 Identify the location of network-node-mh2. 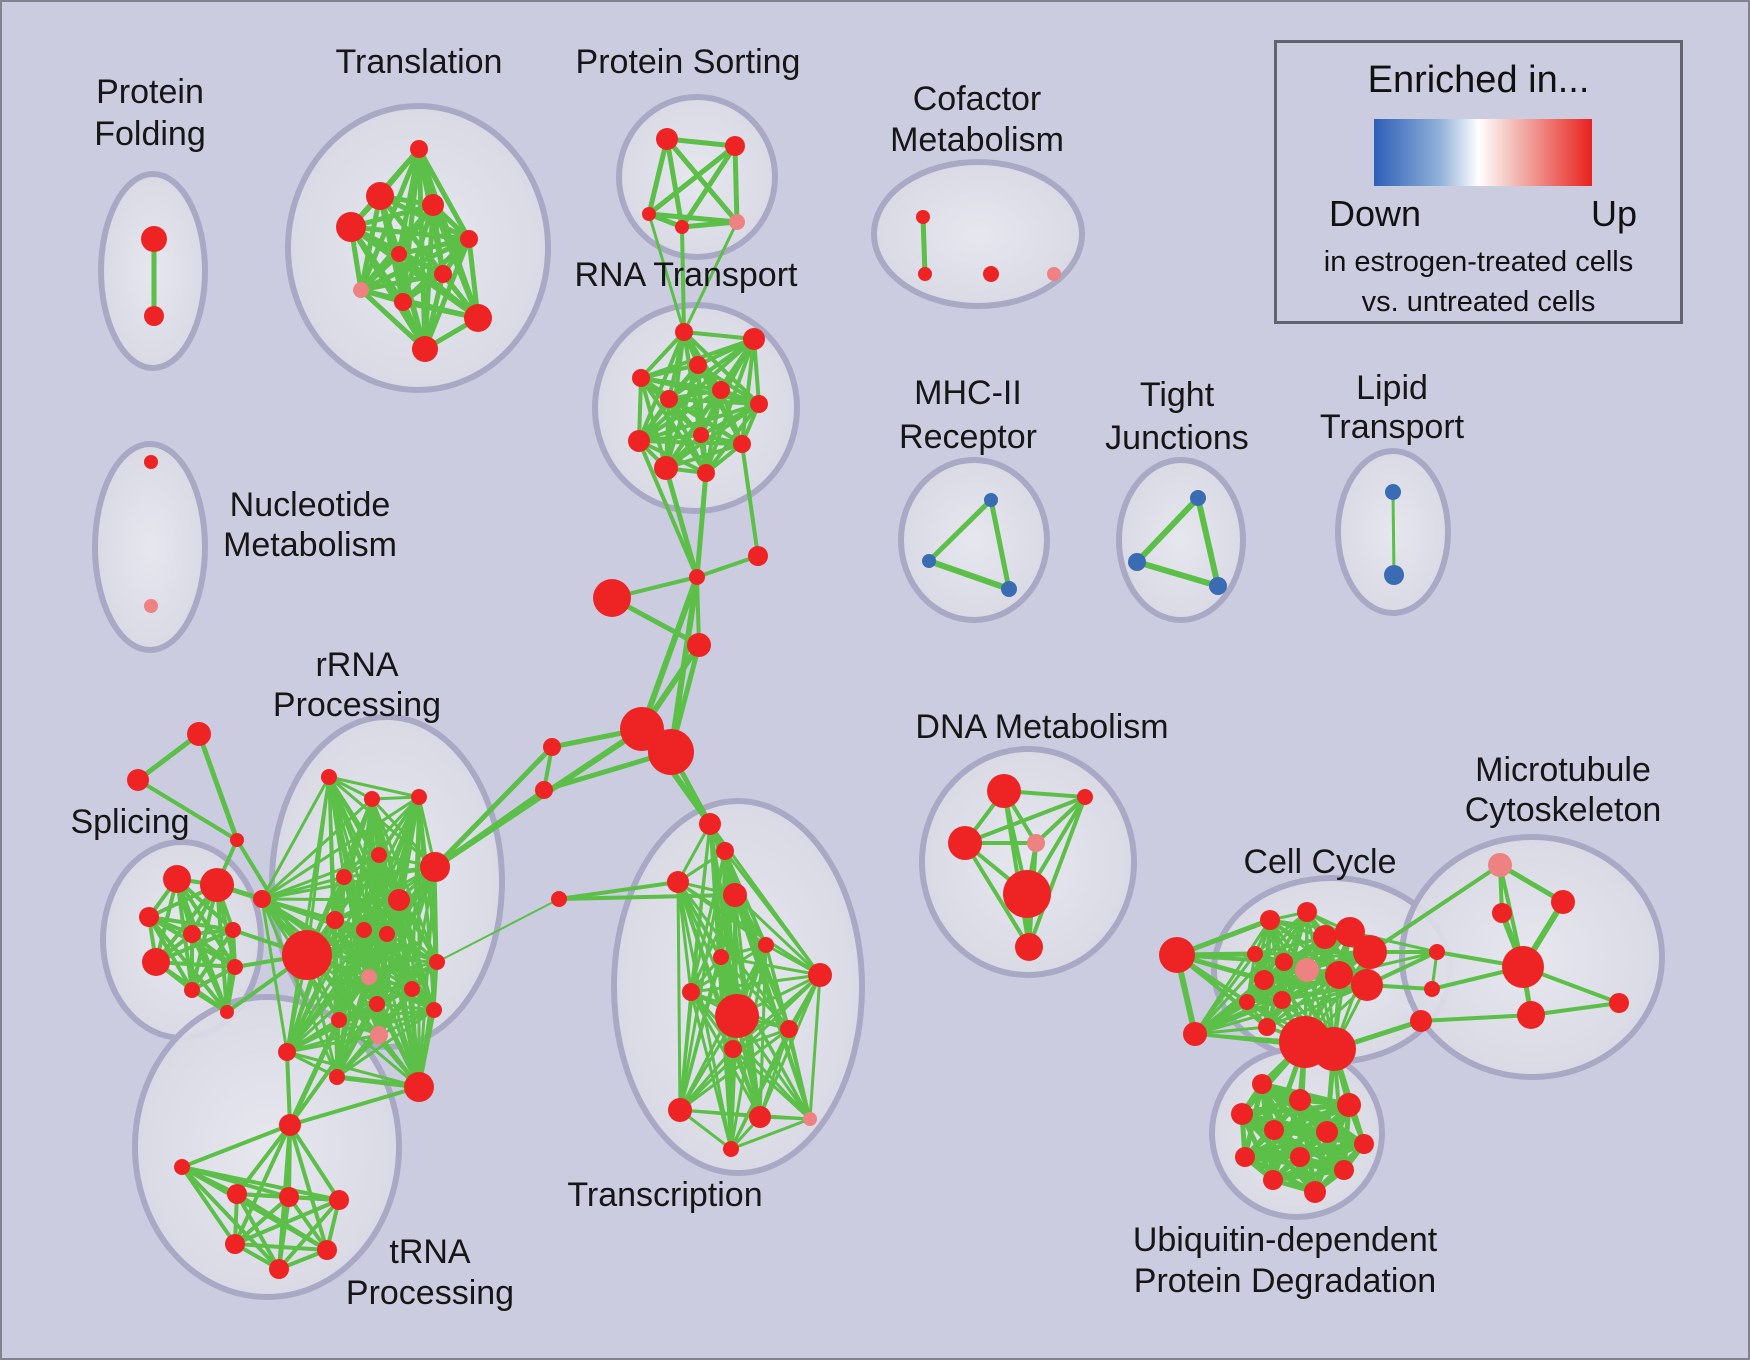
(1009, 589).